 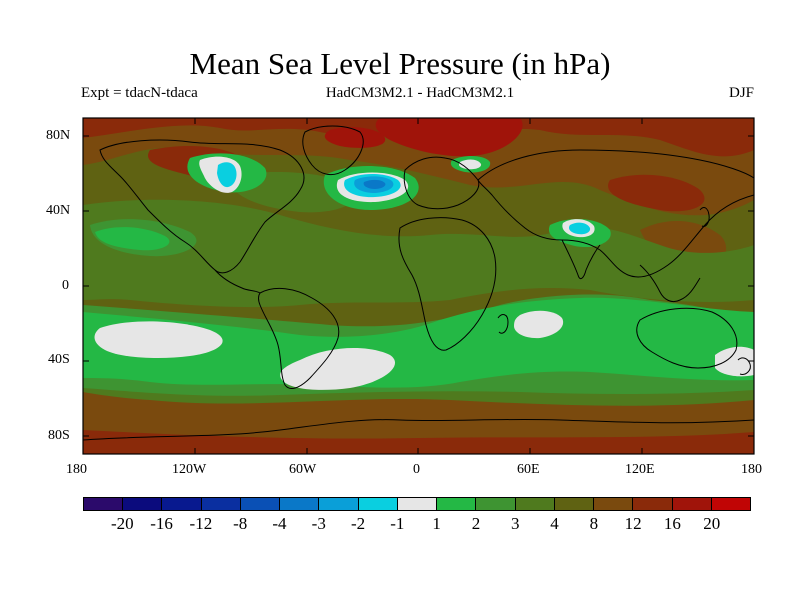 I want to click on coast-central-america, so click(x=237, y=281).